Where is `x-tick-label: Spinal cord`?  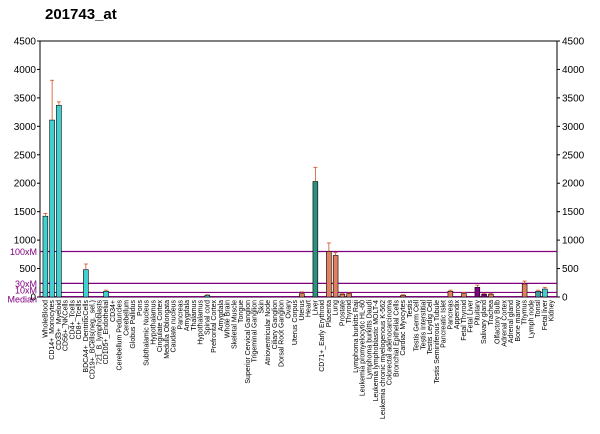 x-tick-label: Spinal cord is located at coordinates (207, 317).